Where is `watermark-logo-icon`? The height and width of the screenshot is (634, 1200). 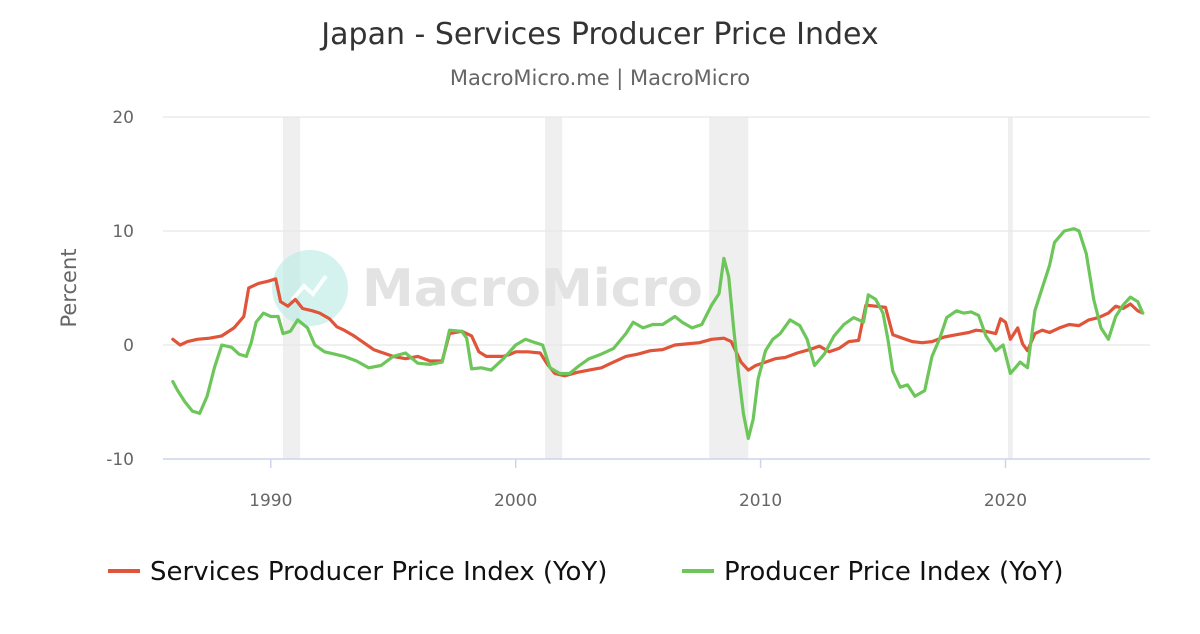
watermark-logo-icon is located at coordinates (310, 288).